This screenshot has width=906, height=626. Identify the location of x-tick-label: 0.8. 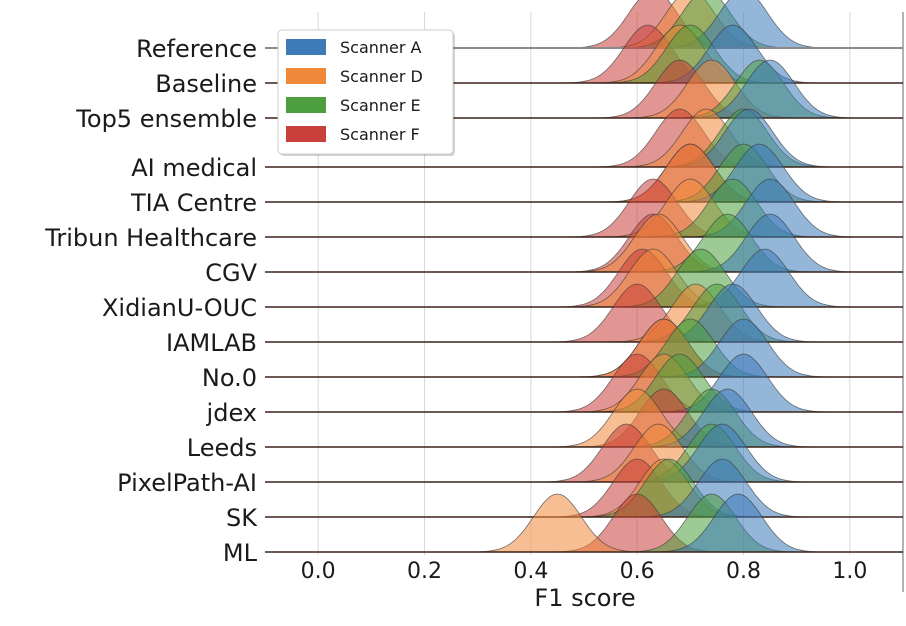
(743, 571).